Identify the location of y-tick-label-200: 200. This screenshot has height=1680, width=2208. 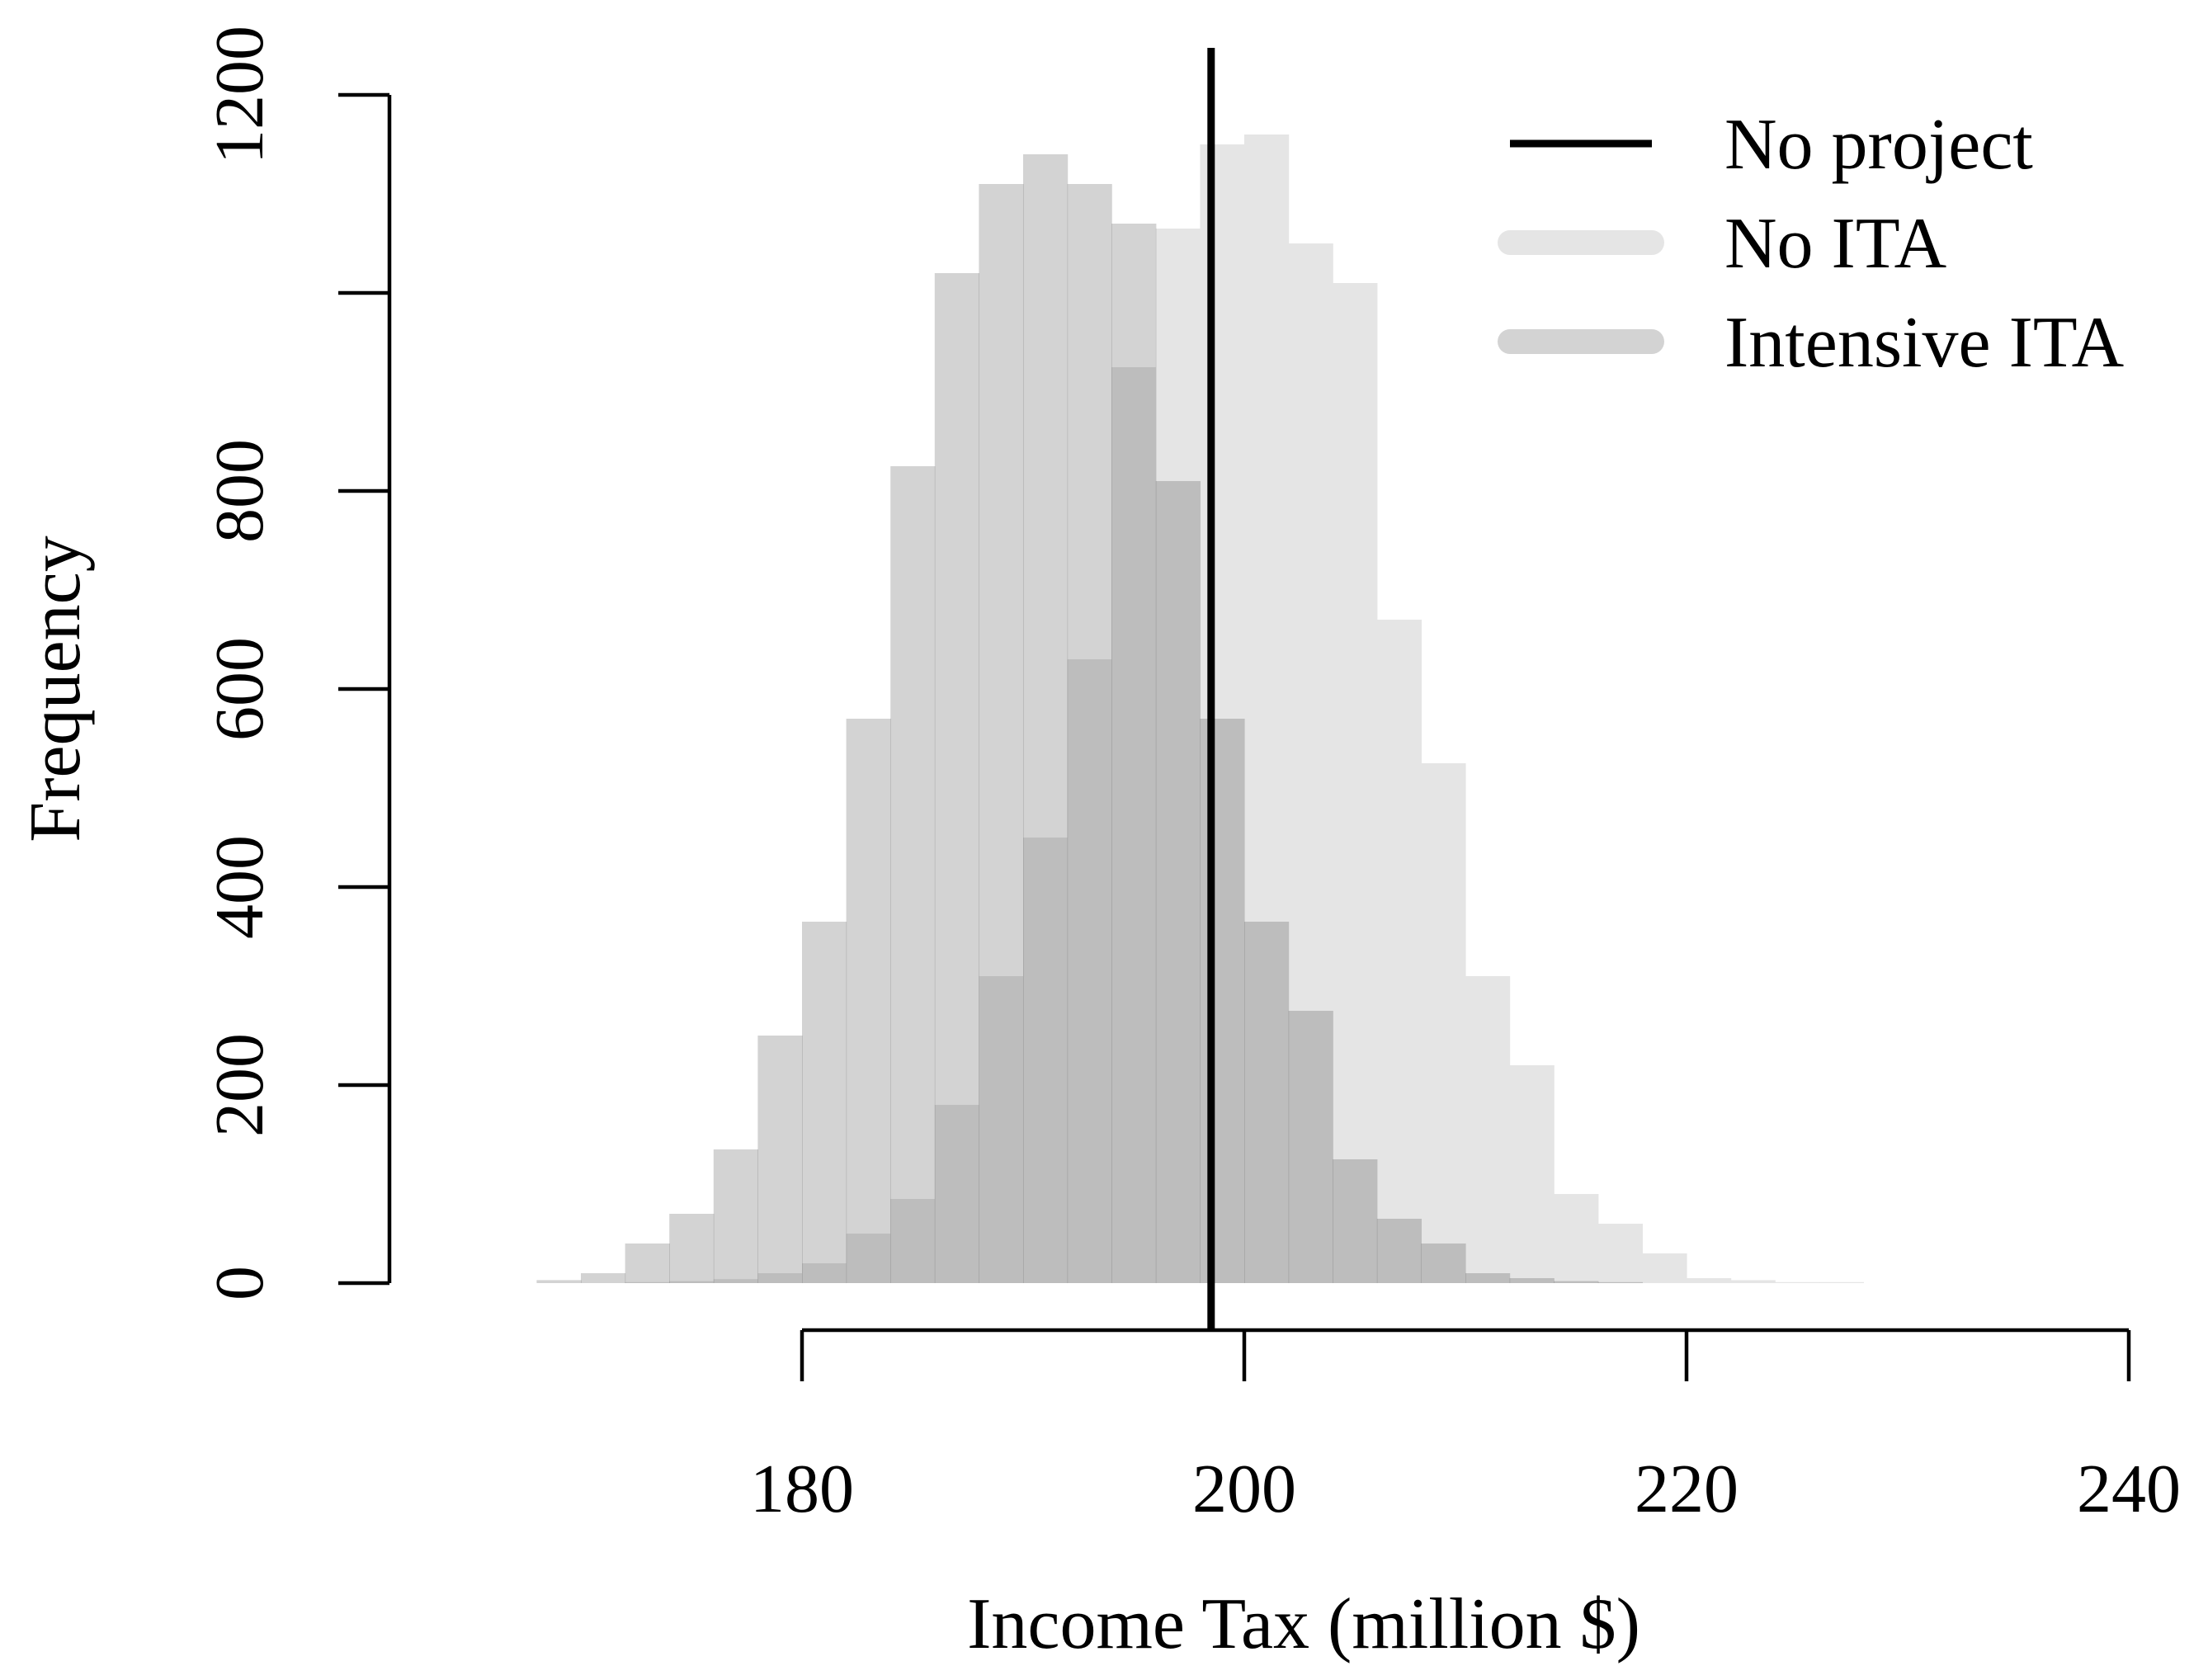
(240, 1085).